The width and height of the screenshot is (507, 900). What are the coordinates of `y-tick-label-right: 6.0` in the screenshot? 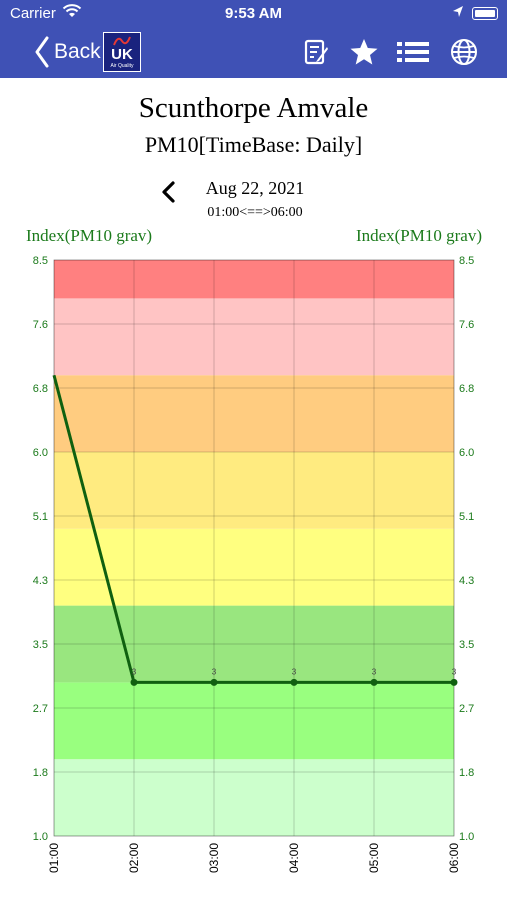 It's located at (466, 453).